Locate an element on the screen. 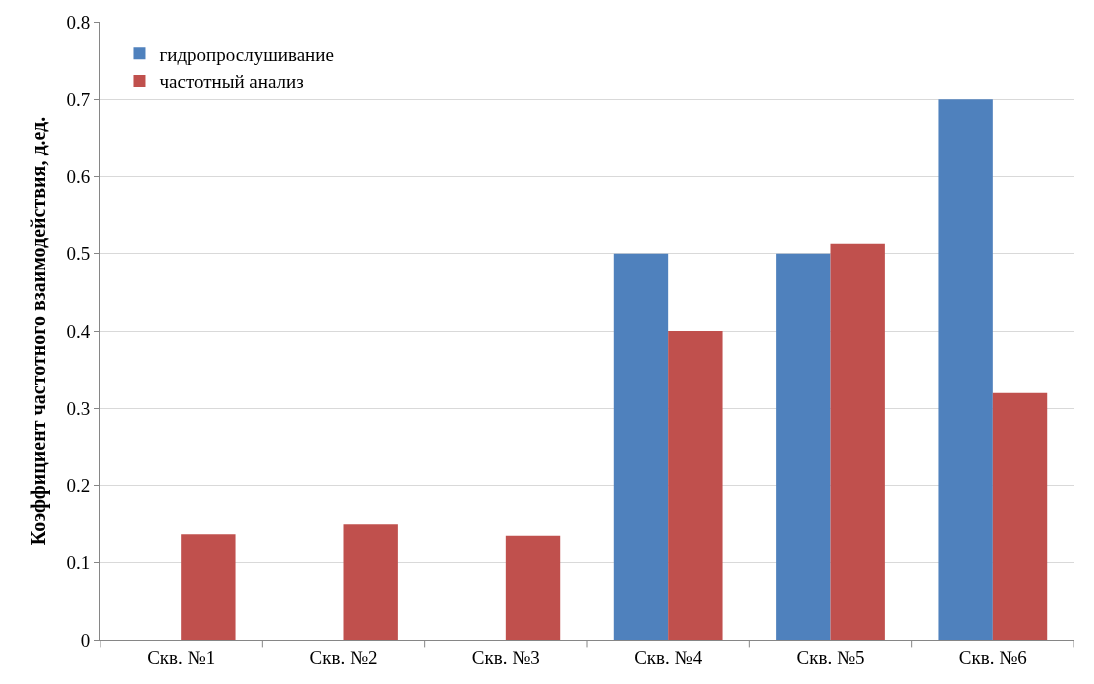  y-tick-label: 0.8 is located at coordinates (78, 22).